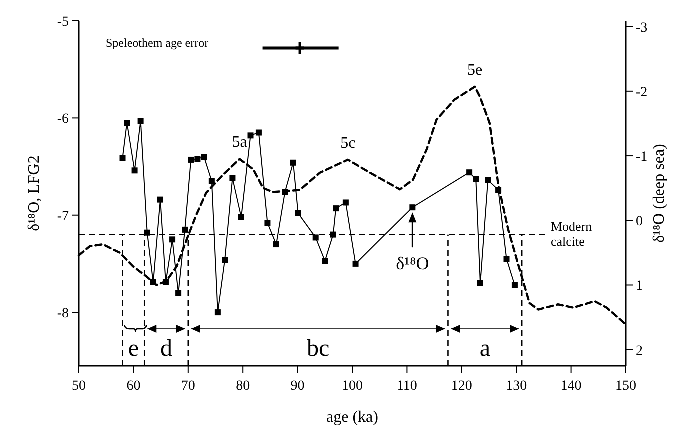 This screenshot has width=673, height=428. I want to click on y2-tick-label: -1, so click(642, 158).